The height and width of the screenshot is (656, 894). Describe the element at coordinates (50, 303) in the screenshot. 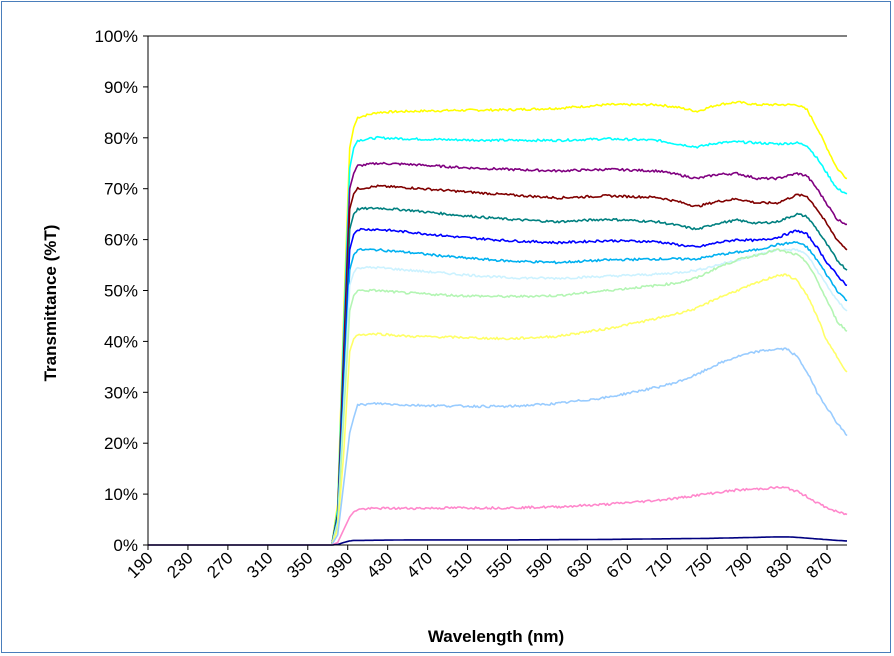

I see `y-axis-title: Transmittance (%T)` at that location.